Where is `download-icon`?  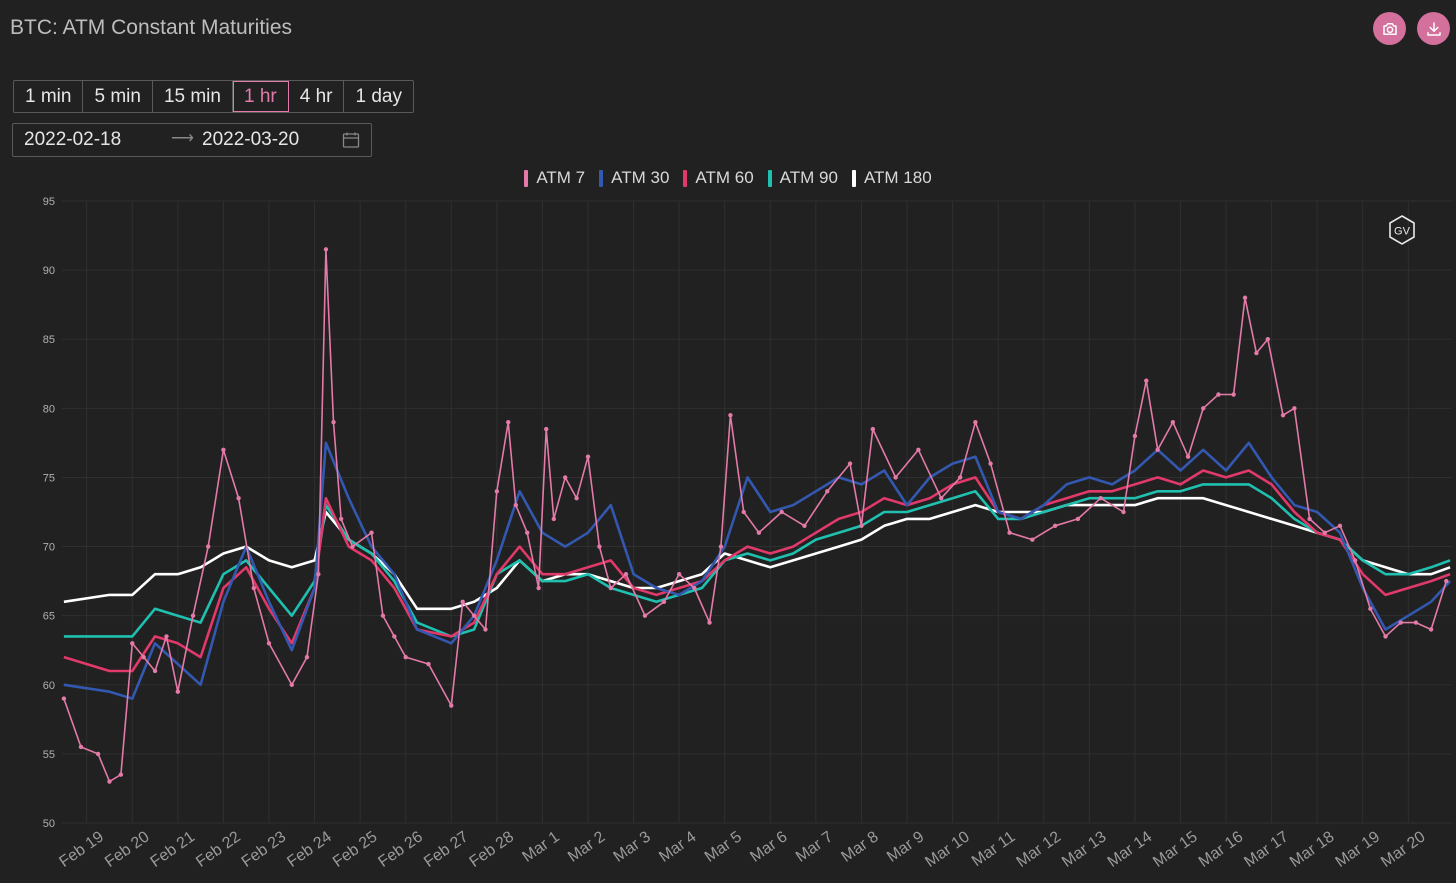
download-icon is located at coordinates (1433, 28).